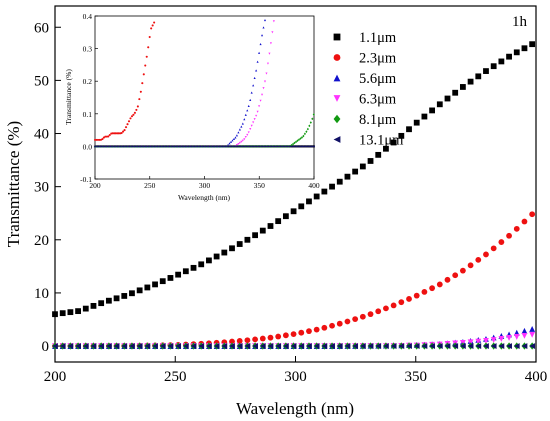 This screenshot has height=421, width=550. Describe the element at coordinates (378, 120) in the screenshot. I see `legend-label: 8.1μm` at that location.